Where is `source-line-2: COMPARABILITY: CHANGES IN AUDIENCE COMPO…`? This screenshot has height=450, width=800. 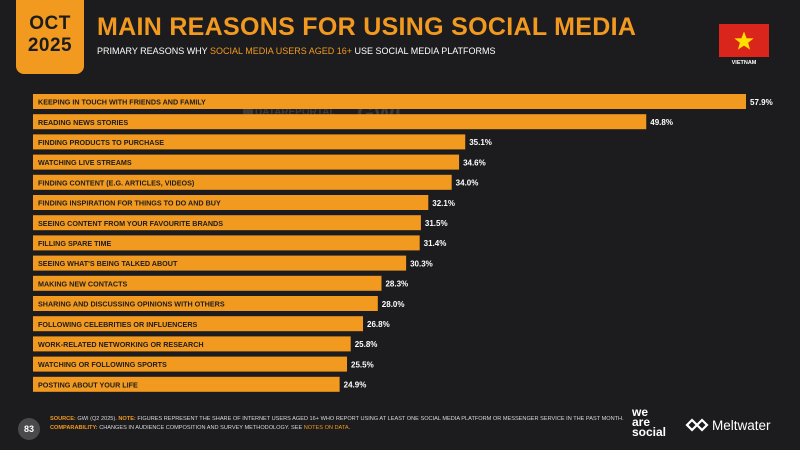
source-line-2: COMPARABILITY: CHANGES IN AUDIENCE COMPO… is located at coordinates (337, 428).